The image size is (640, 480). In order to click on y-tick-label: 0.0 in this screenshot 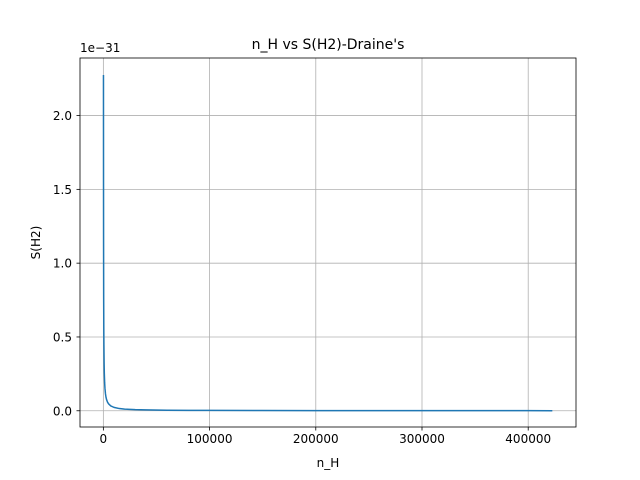, I will do `click(62, 411)`.